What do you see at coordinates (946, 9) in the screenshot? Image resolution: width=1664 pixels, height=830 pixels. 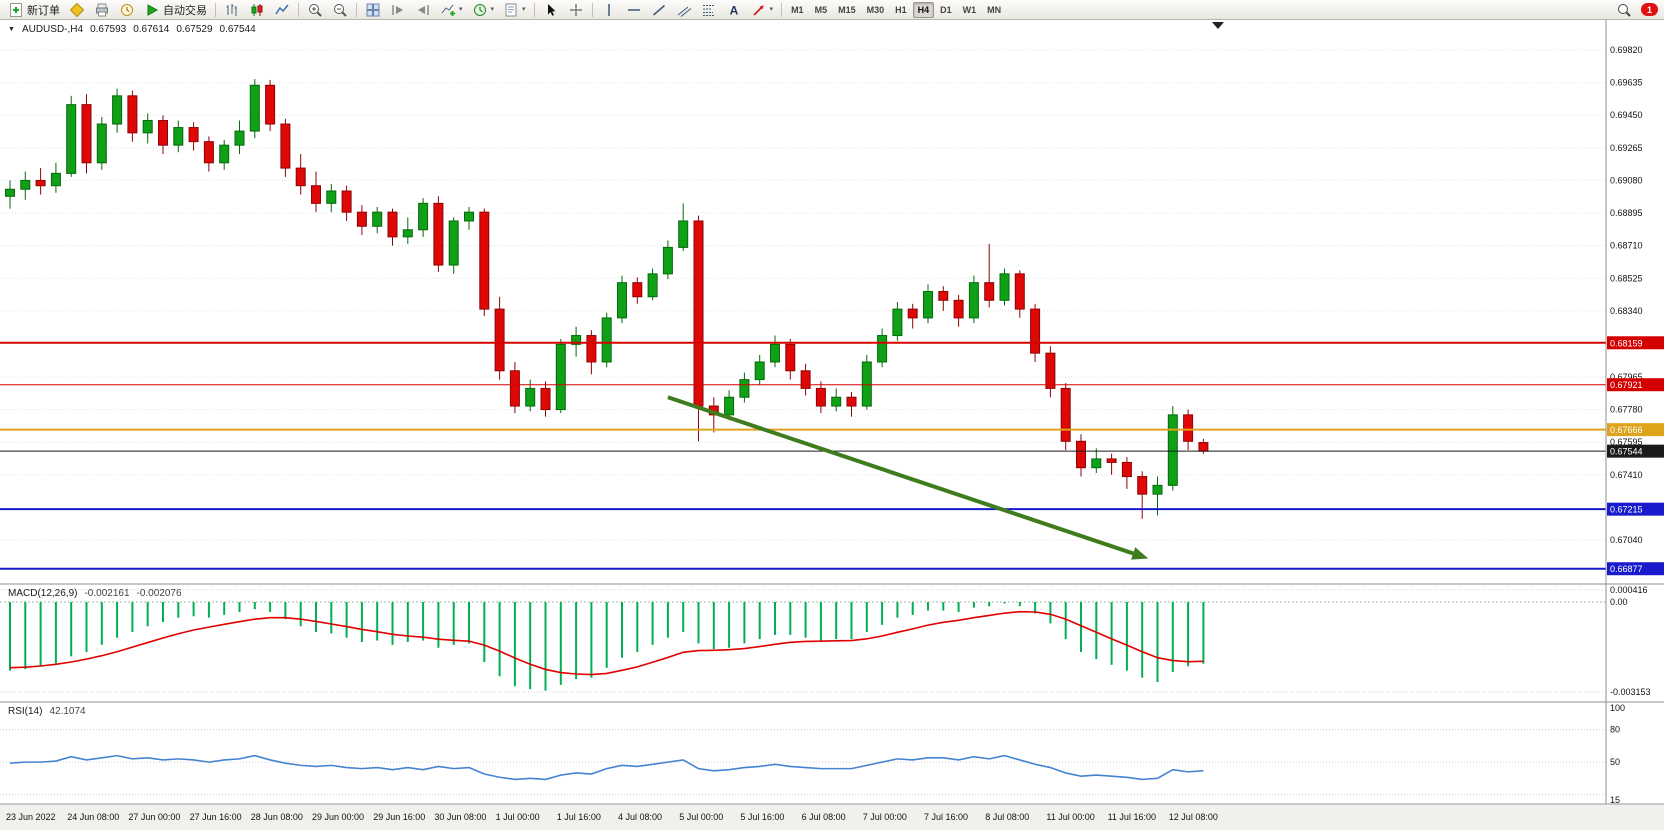 I see `timeframe-button-d1: D1` at bounding box center [946, 9].